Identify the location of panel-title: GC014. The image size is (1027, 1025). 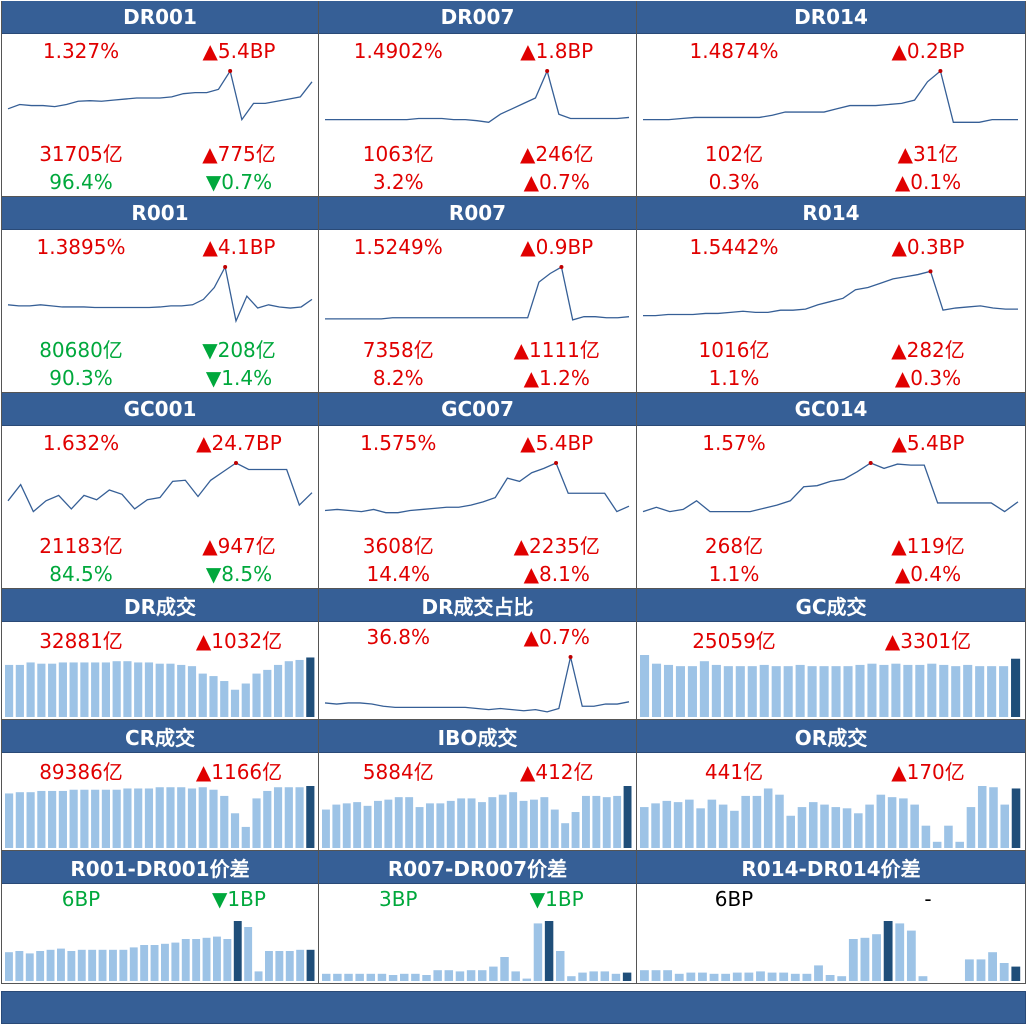
(831, 409).